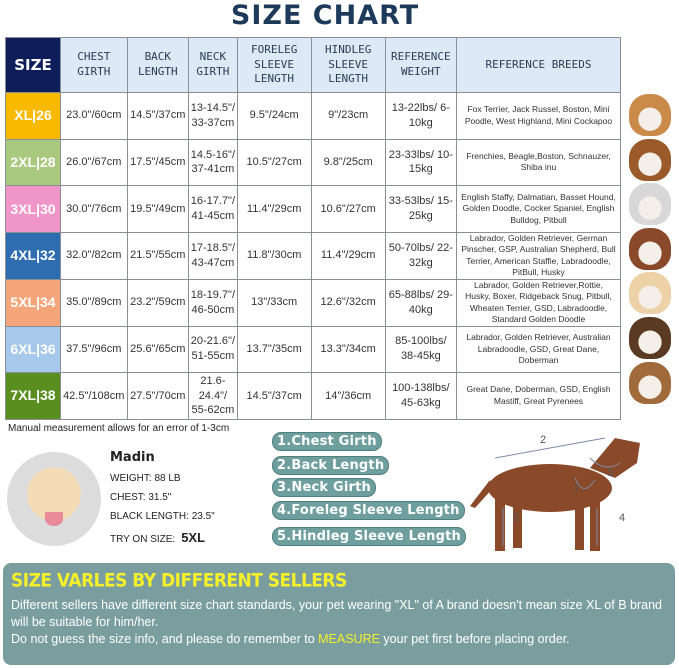 This screenshot has width=679, height=668. What do you see at coordinates (368, 510) in the screenshot?
I see `measure-label-foreleg: 4.Foreleg Sleeve Length` at bounding box center [368, 510].